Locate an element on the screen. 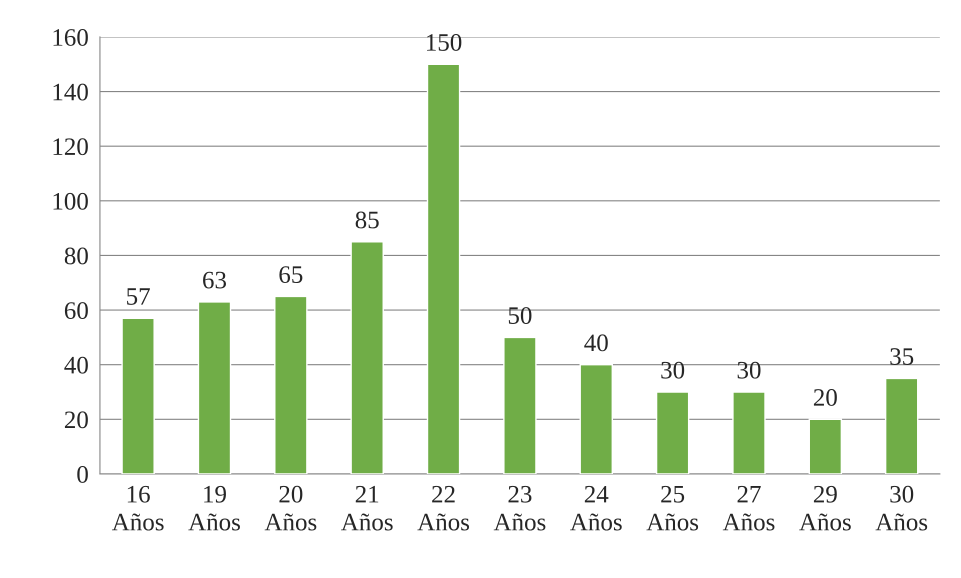 Image resolution: width=961 pixels, height=578 pixels. y-tick-label: 80 is located at coordinates (76, 256).